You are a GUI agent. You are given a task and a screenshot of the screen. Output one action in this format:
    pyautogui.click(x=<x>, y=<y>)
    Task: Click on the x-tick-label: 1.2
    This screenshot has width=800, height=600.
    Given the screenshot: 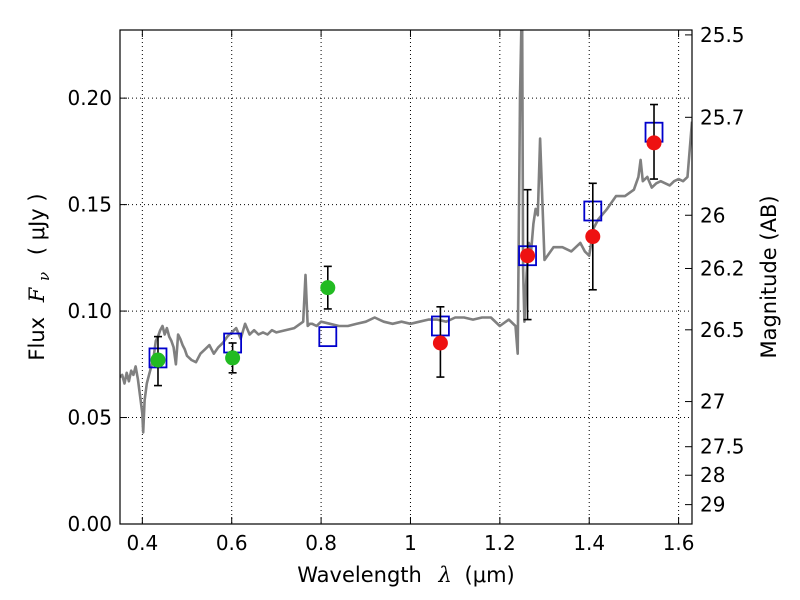 What is the action you would take?
    pyautogui.click(x=500, y=543)
    